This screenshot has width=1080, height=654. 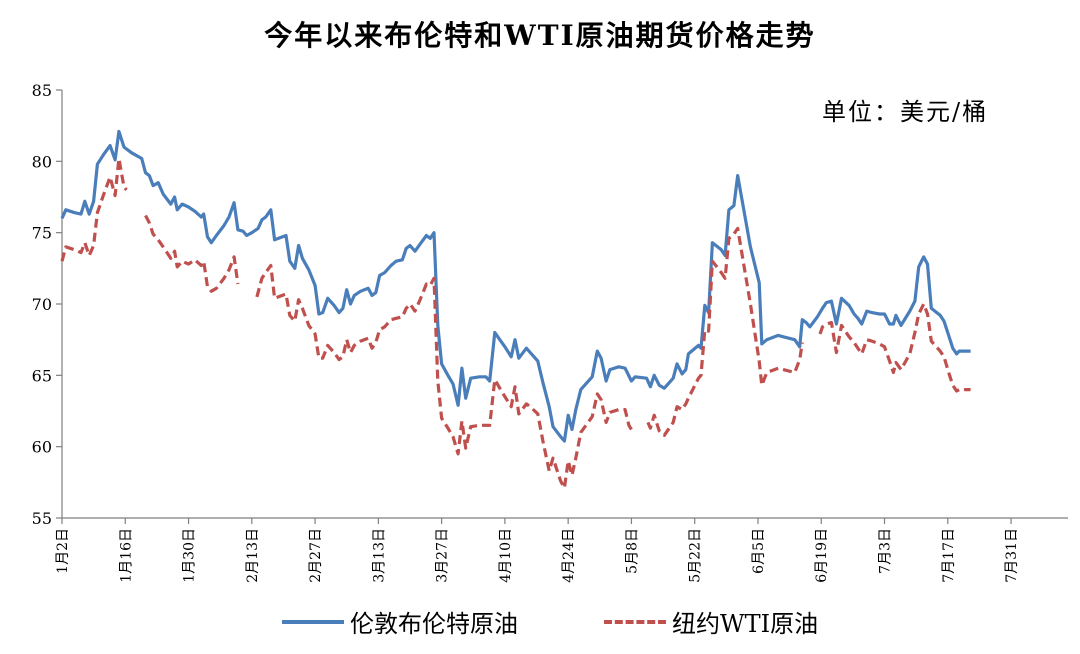 I want to click on x-tick-label: 6月5日, so click(x=759, y=551).